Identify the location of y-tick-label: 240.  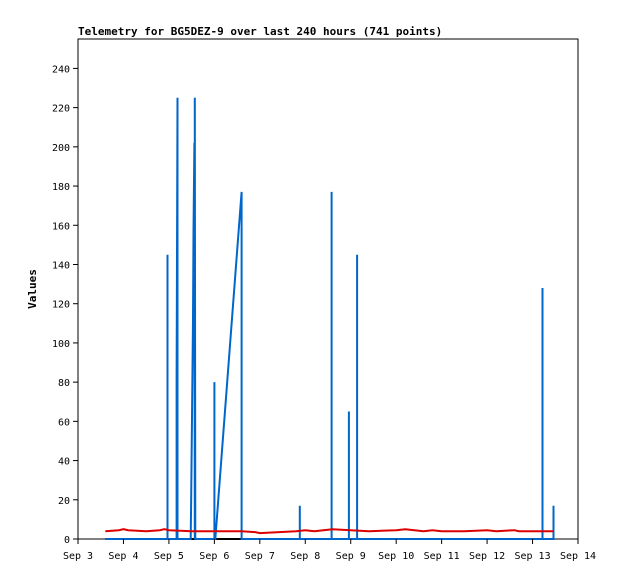
(61, 69).